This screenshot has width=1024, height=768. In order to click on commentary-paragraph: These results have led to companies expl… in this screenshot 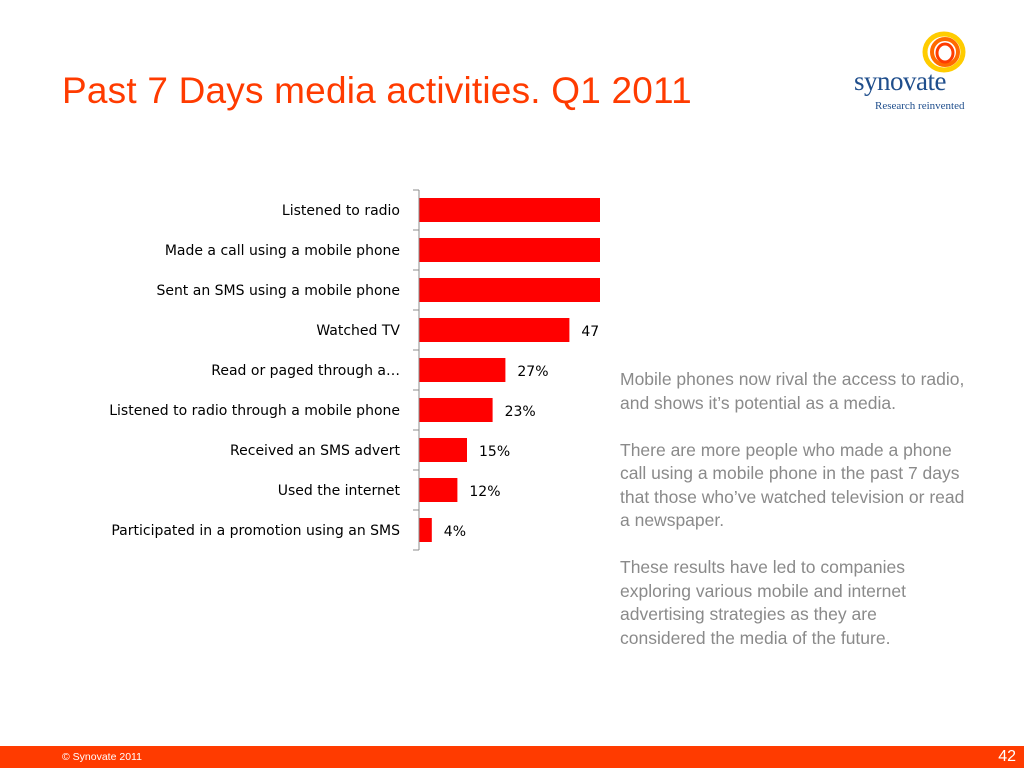, I will do `click(763, 602)`.